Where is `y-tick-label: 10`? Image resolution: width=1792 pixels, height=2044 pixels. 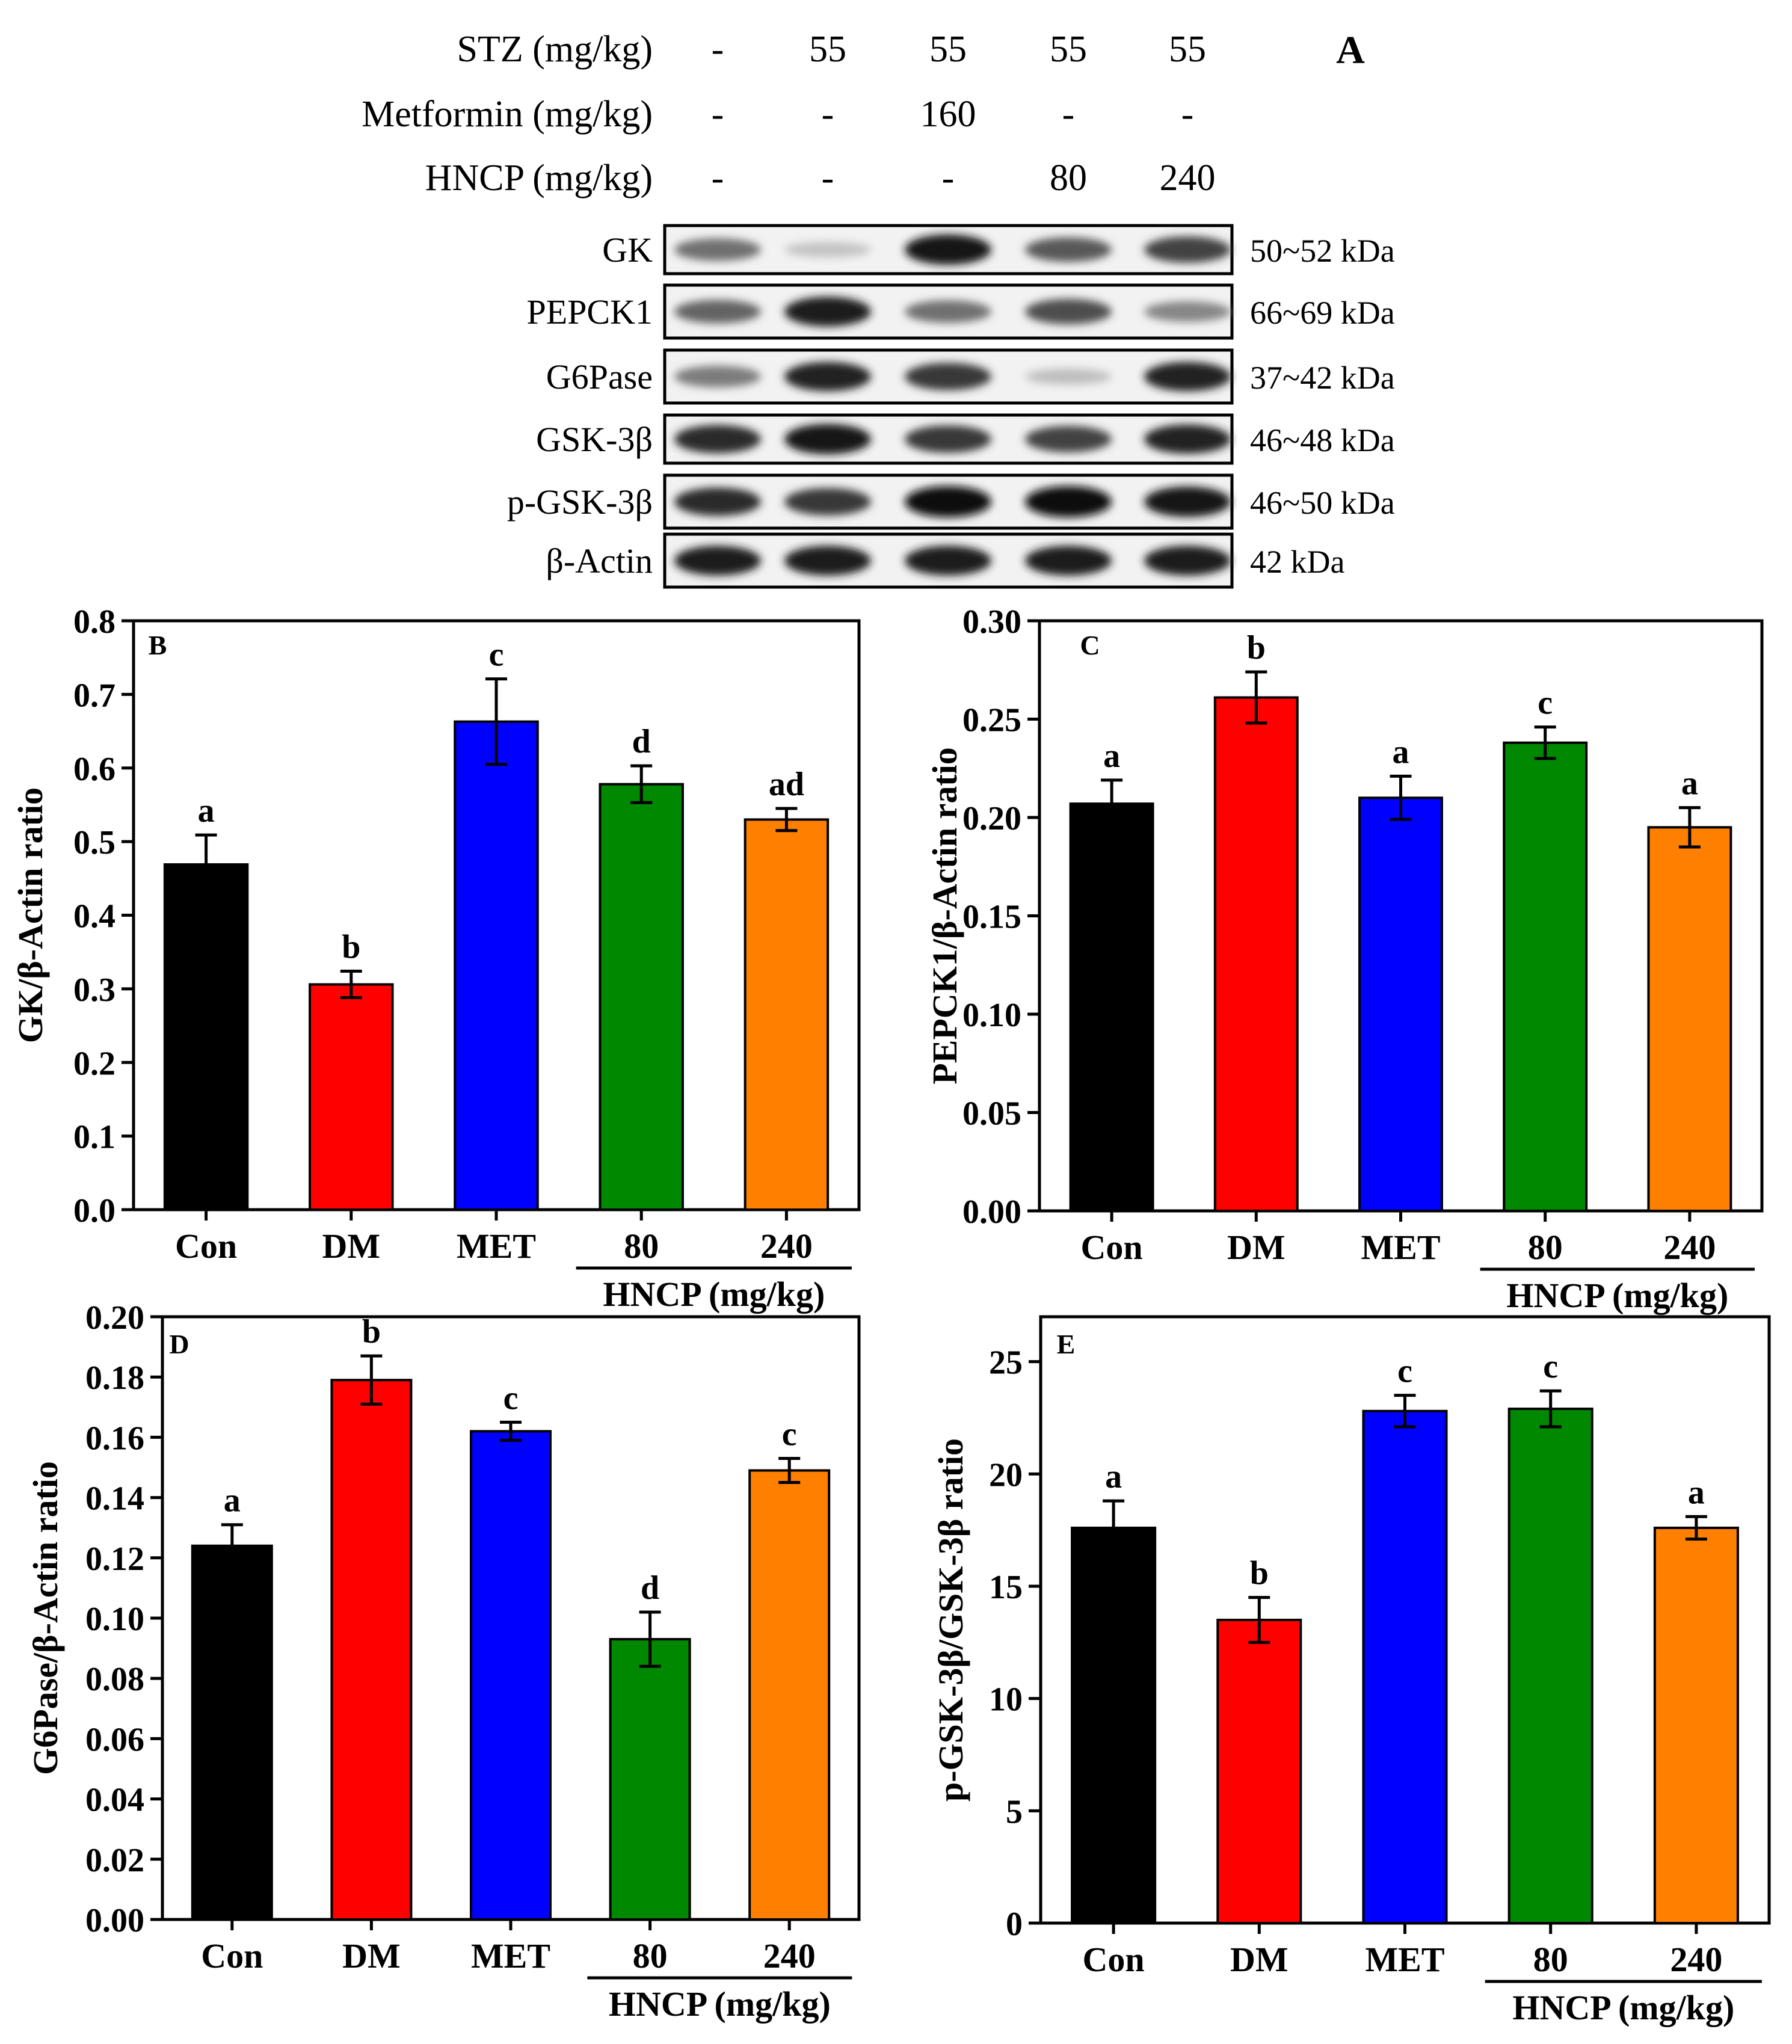
y-tick-label: 10 is located at coordinates (1006, 1700).